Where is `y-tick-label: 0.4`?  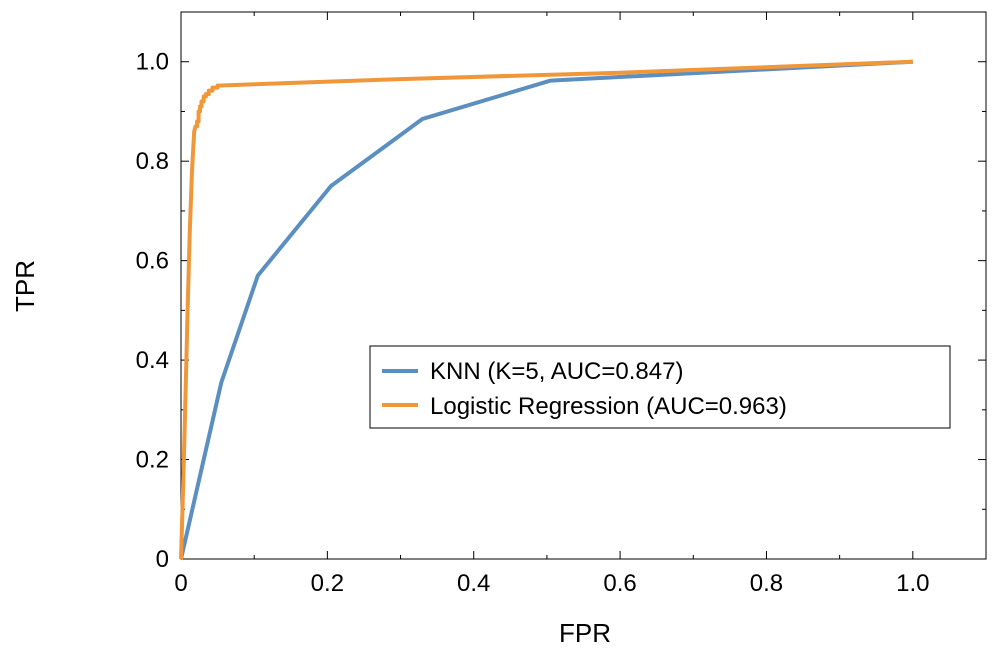
y-tick-label: 0.4 is located at coordinates (152, 360).